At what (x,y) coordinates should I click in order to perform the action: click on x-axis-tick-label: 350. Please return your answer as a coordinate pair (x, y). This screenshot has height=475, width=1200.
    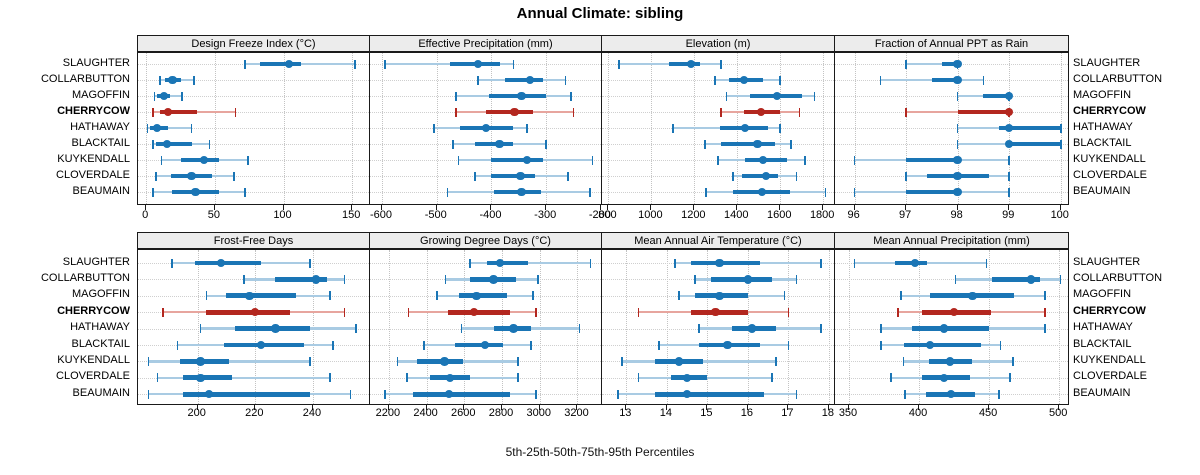
    Looking at the image, I should click on (848, 413).